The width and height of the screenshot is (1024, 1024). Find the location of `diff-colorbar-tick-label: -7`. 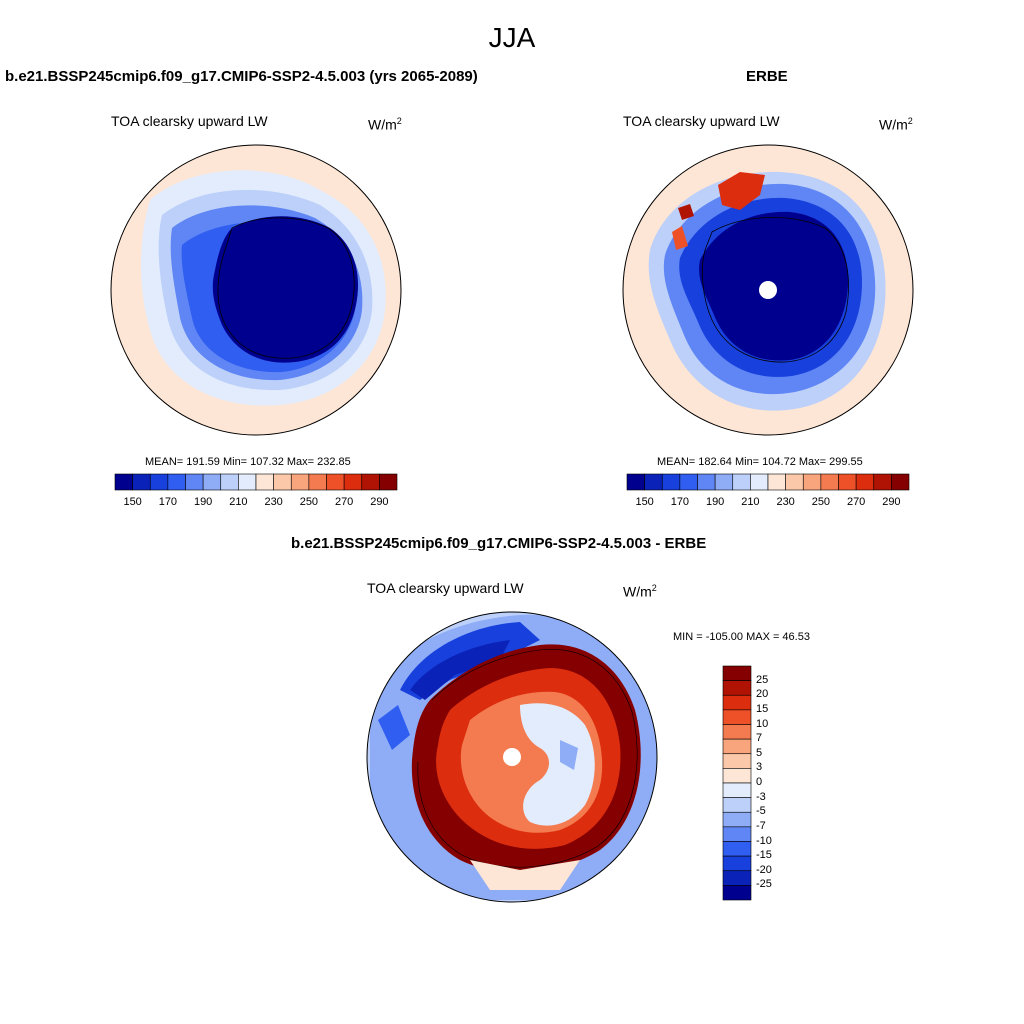

diff-colorbar-tick-label: -7 is located at coordinates (761, 825).